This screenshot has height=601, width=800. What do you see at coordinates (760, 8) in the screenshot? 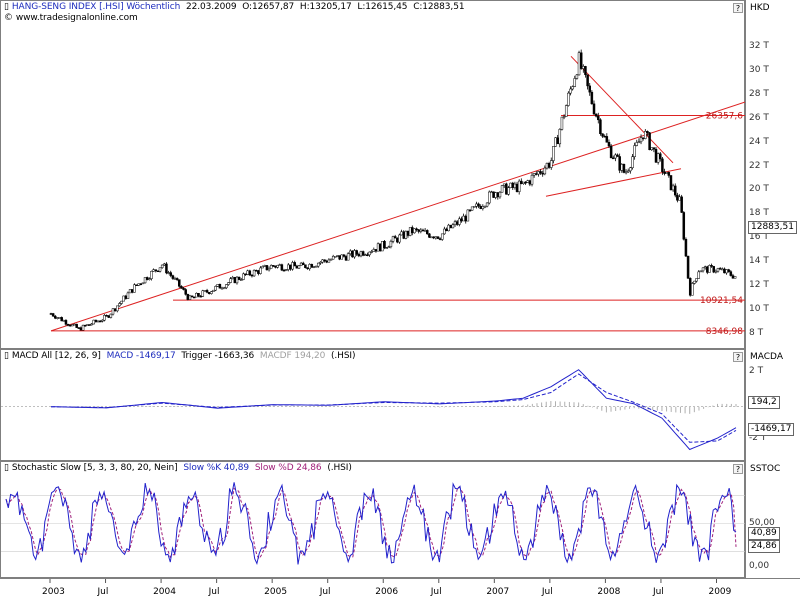
I see `currency-label: HKD` at bounding box center [760, 8].